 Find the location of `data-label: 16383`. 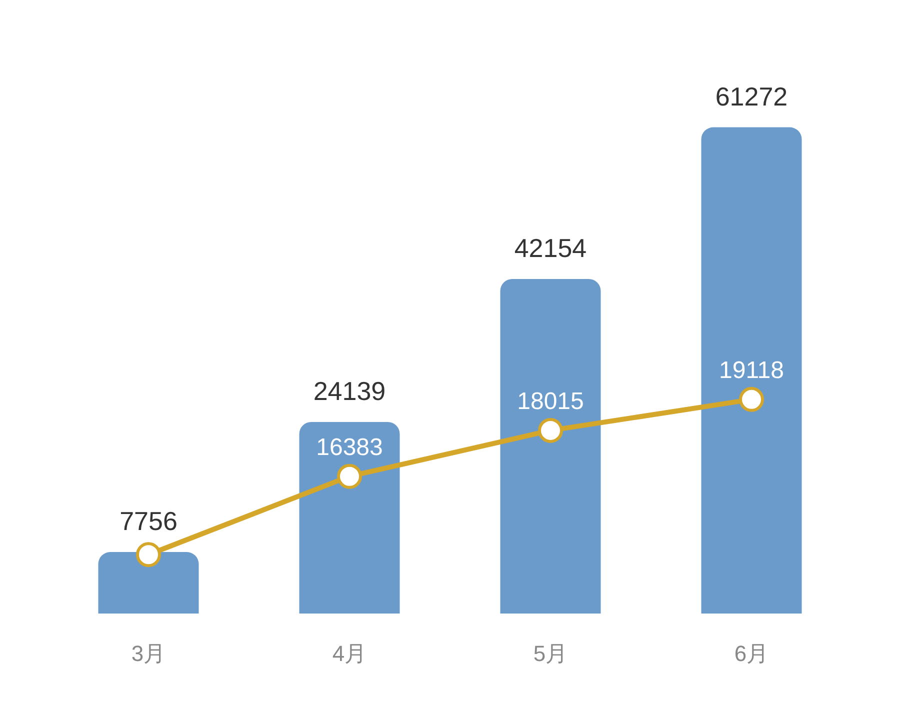

data-label: 16383 is located at coordinates (349, 447).